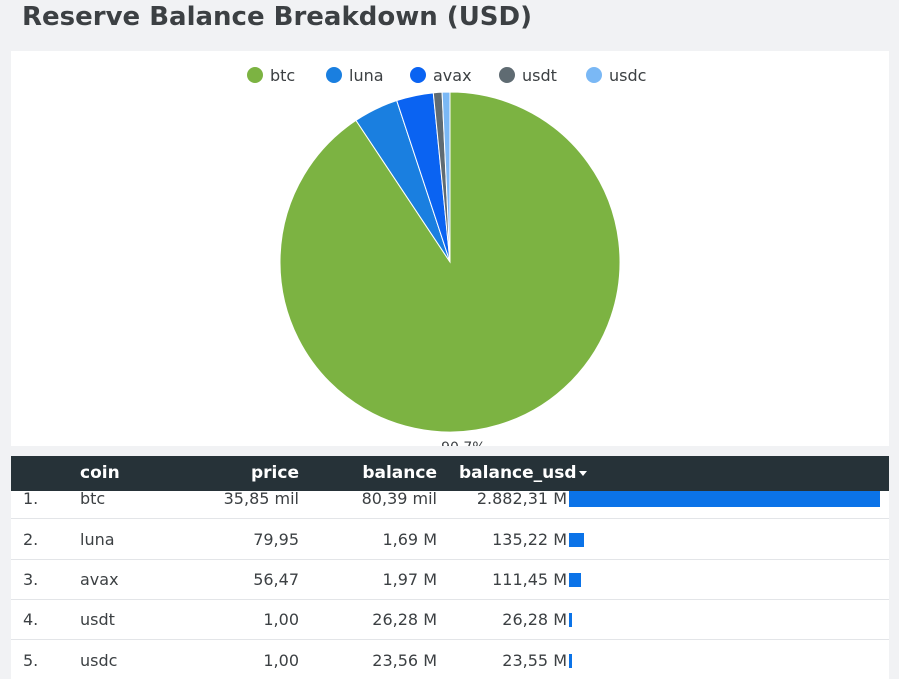  What do you see at coordinates (518, 473) in the screenshot?
I see `column-header-balance-usd: balance_usd` at bounding box center [518, 473].